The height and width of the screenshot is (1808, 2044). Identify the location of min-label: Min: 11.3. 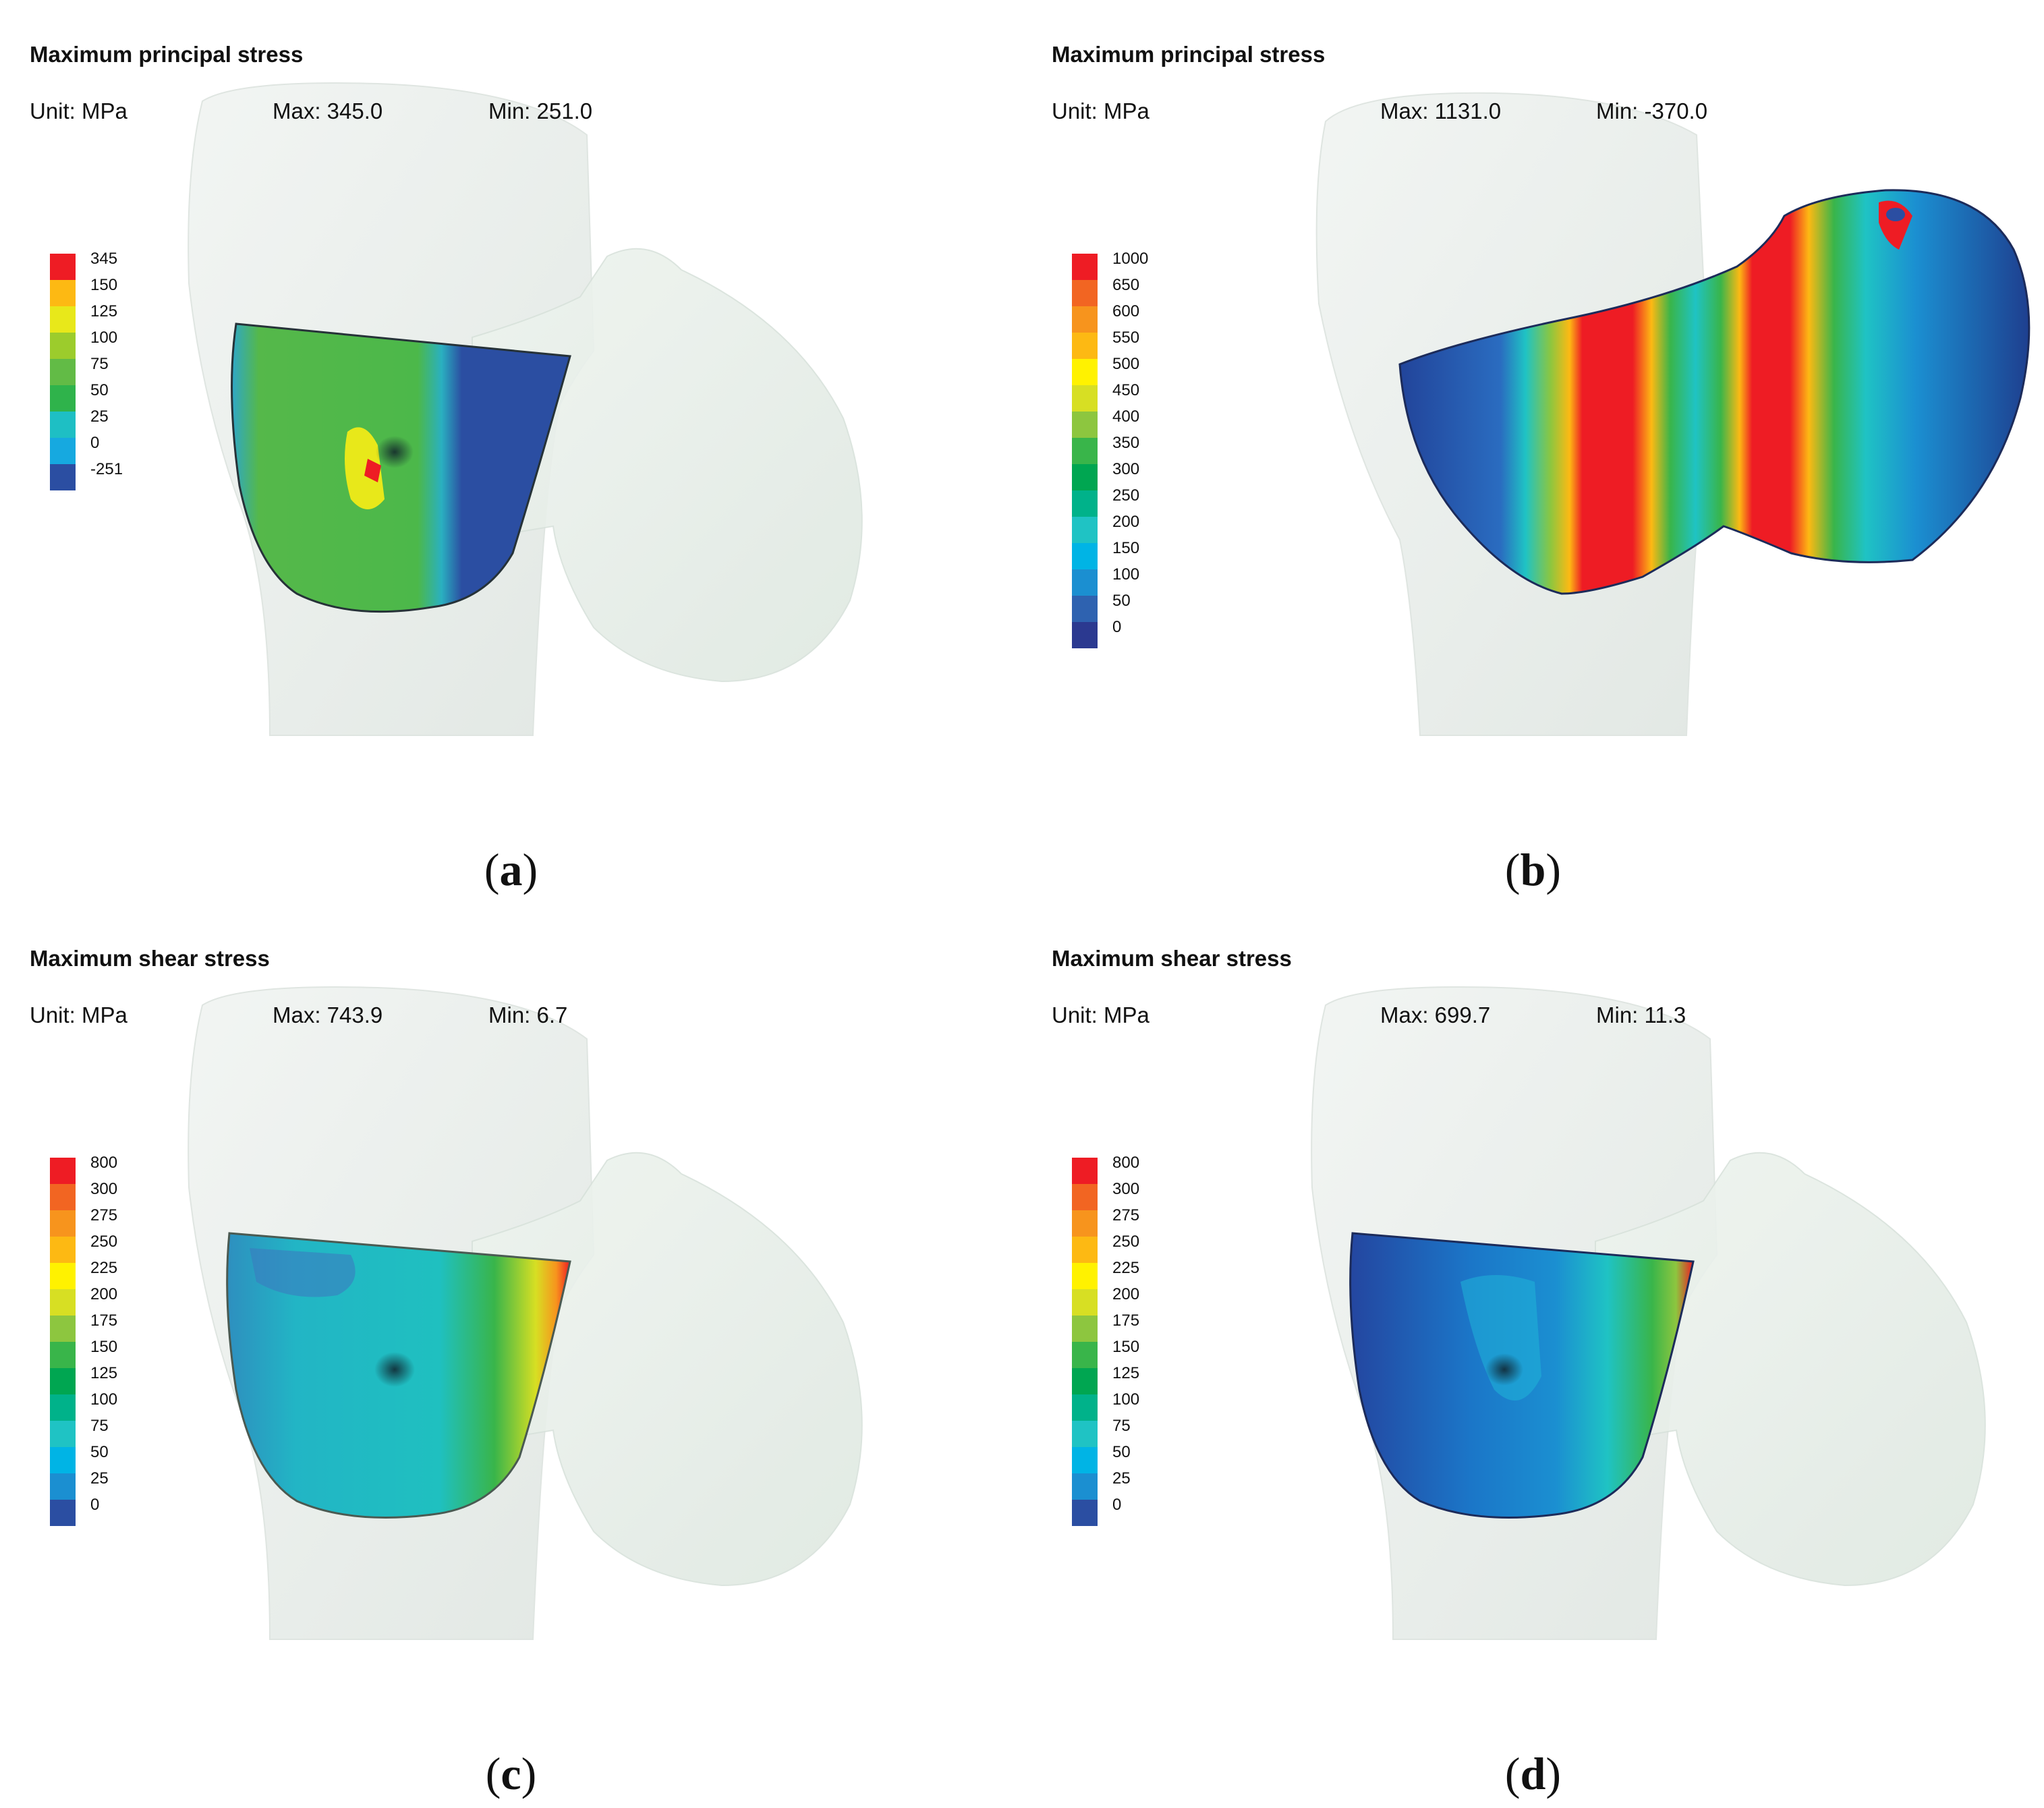
(1641, 1014).